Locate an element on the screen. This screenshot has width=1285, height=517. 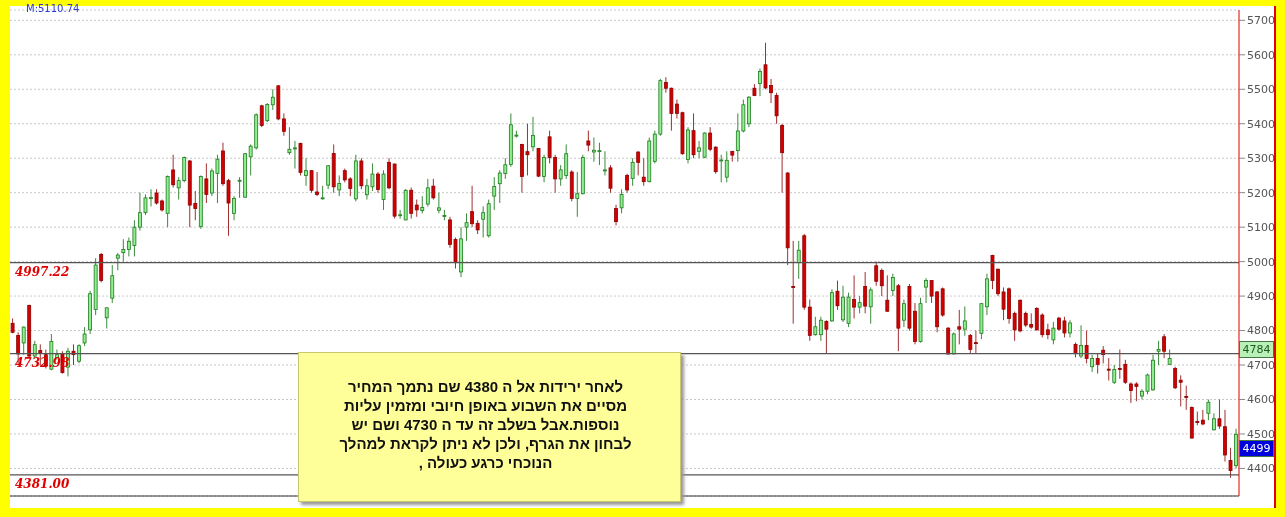
ref-line-label: 4997.22 is located at coordinates (42, 272).